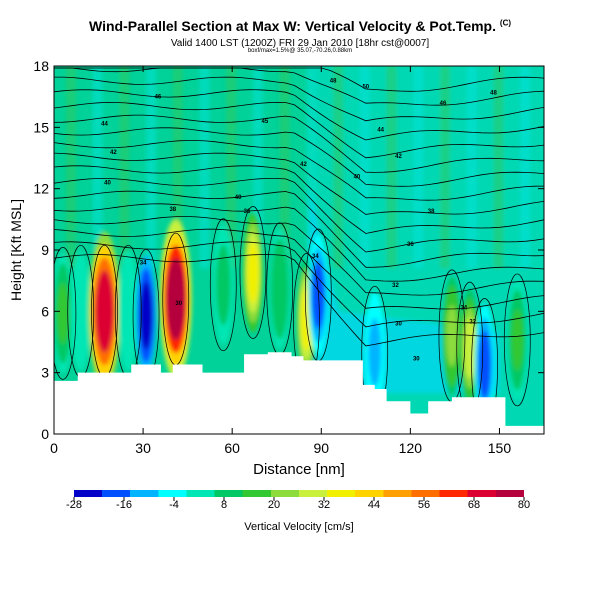  Describe the element at coordinates (472, 323) in the screenshot. I see `isentrope-label: 32` at that location.